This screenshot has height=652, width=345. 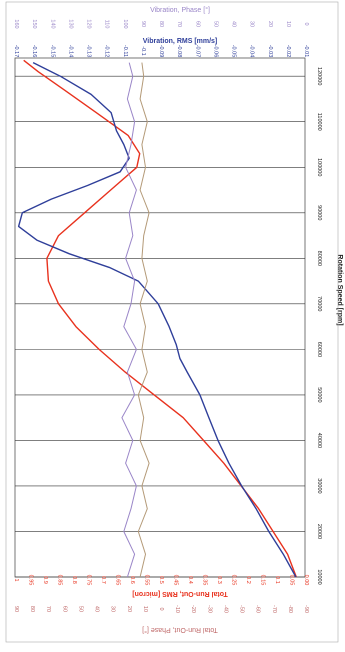 What do you see at coordinates (234, 51) in the screenshot?
I see `rms-tick-12: -0.05` at bounding box center [234, 51].